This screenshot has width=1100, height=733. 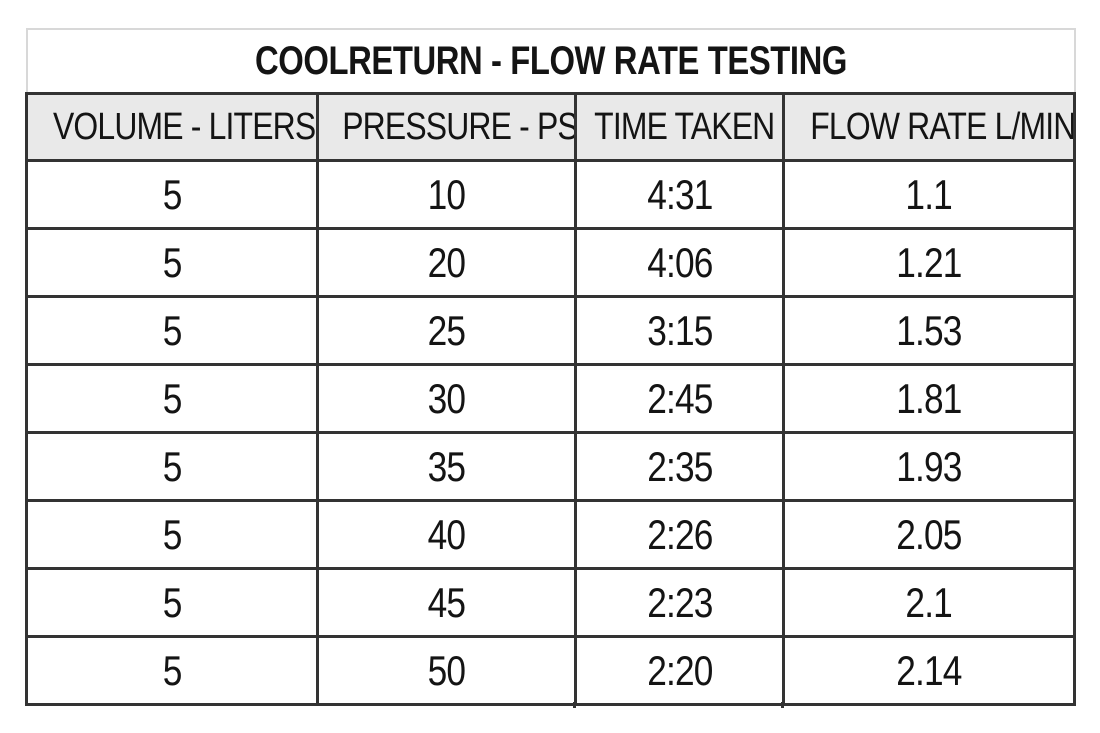 I want to click on table-cell: 35, so click(x=446, y=466).